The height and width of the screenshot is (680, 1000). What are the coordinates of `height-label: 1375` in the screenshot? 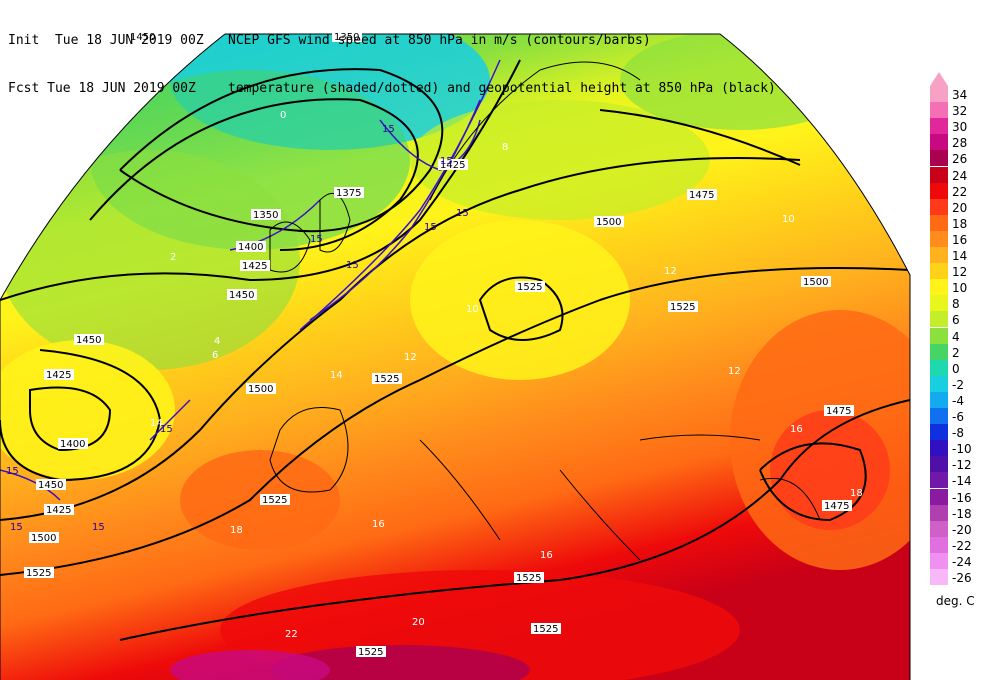 It's located at (348, 193).